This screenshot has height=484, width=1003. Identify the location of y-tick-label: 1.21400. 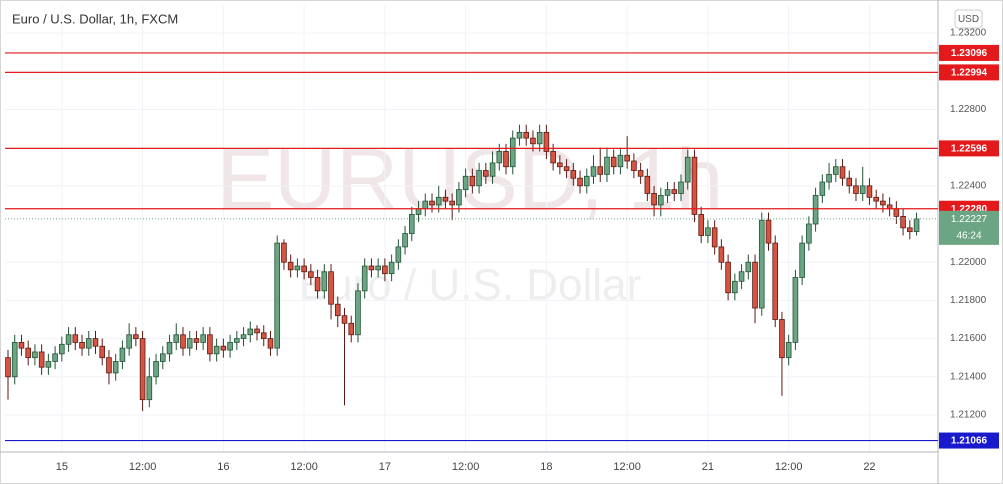
(968, 376).